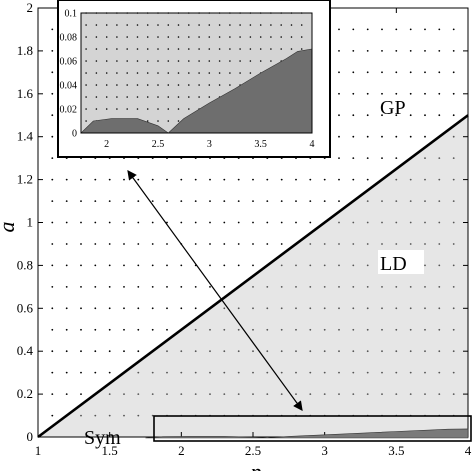 Image resolution: width=474 pixels, height=471 pixels. I want to click on inset-sym-region-fill, so click(196, 91).